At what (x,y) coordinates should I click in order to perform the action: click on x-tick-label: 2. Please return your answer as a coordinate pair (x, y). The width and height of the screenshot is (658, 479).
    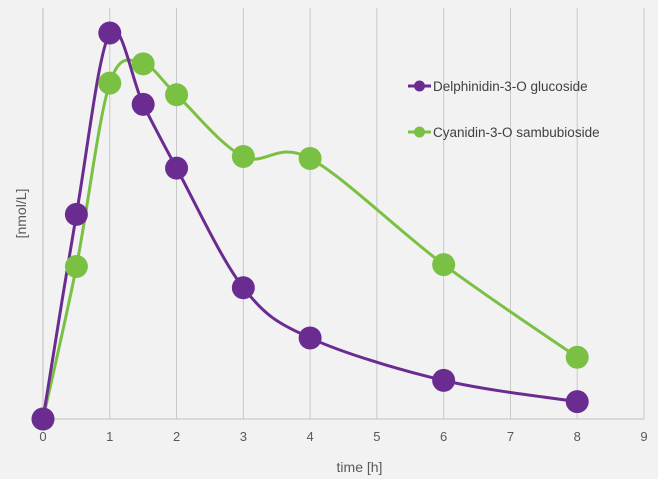
    Looking at the image, I should click on (176, 436).